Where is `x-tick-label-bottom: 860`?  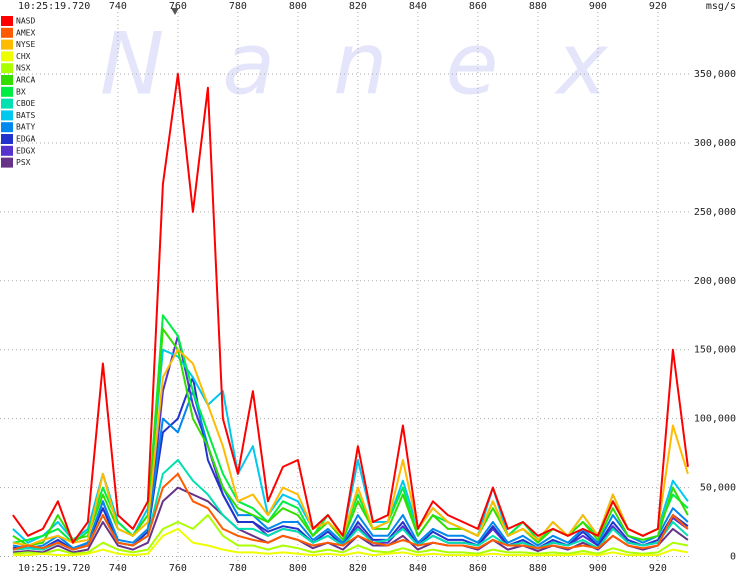
x-tick-label-bottom: 860 is located at coordinates (478, 568).